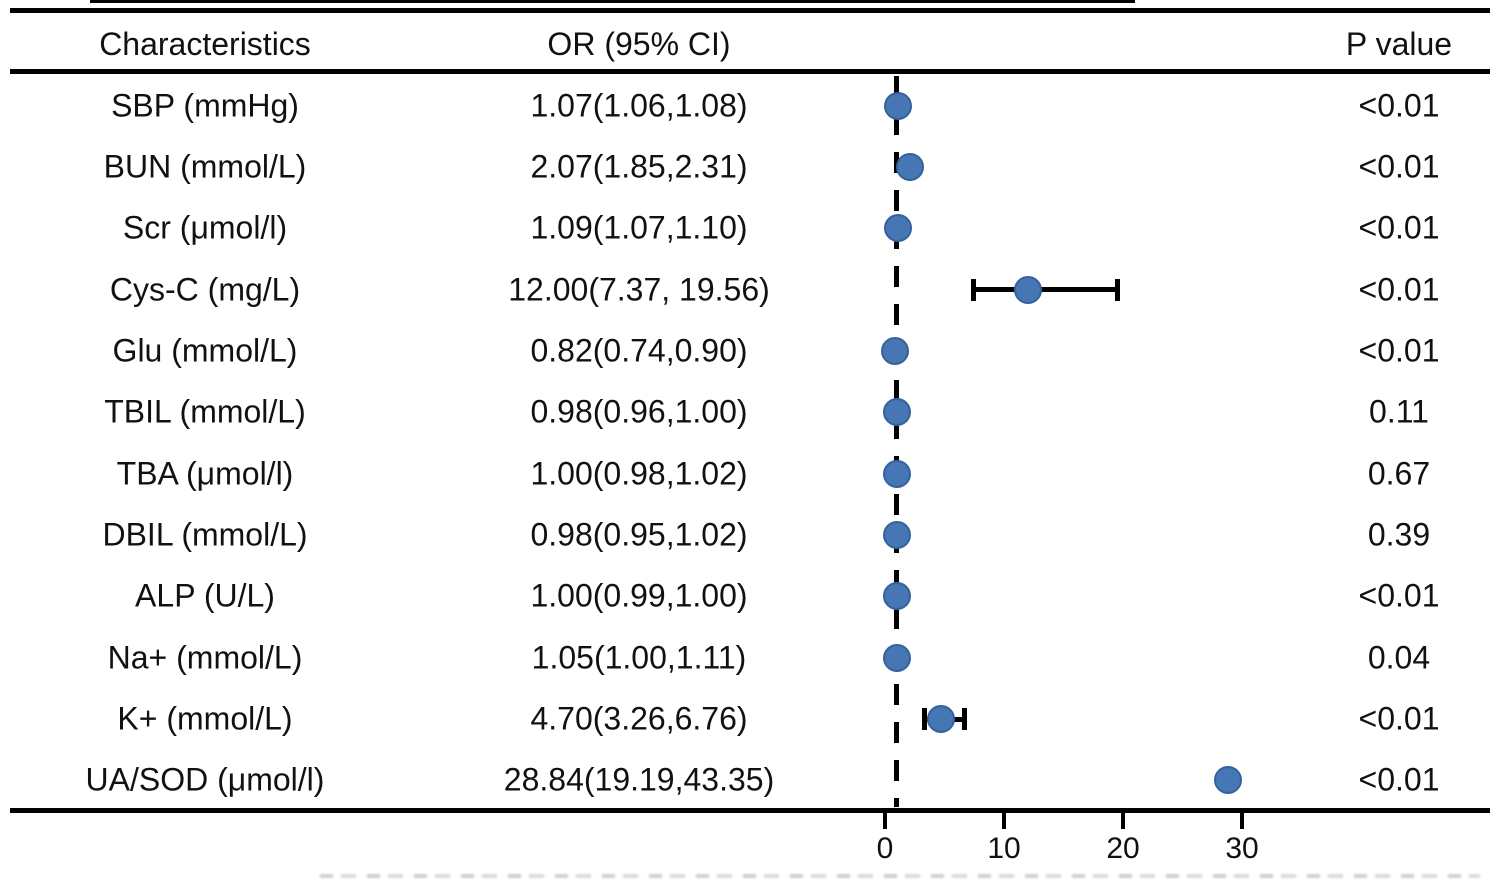  Describe the element at coordinates (639, 779) in the screenshot. I see `row-or-ci: 28.84(19.19,43.35)` at that location.